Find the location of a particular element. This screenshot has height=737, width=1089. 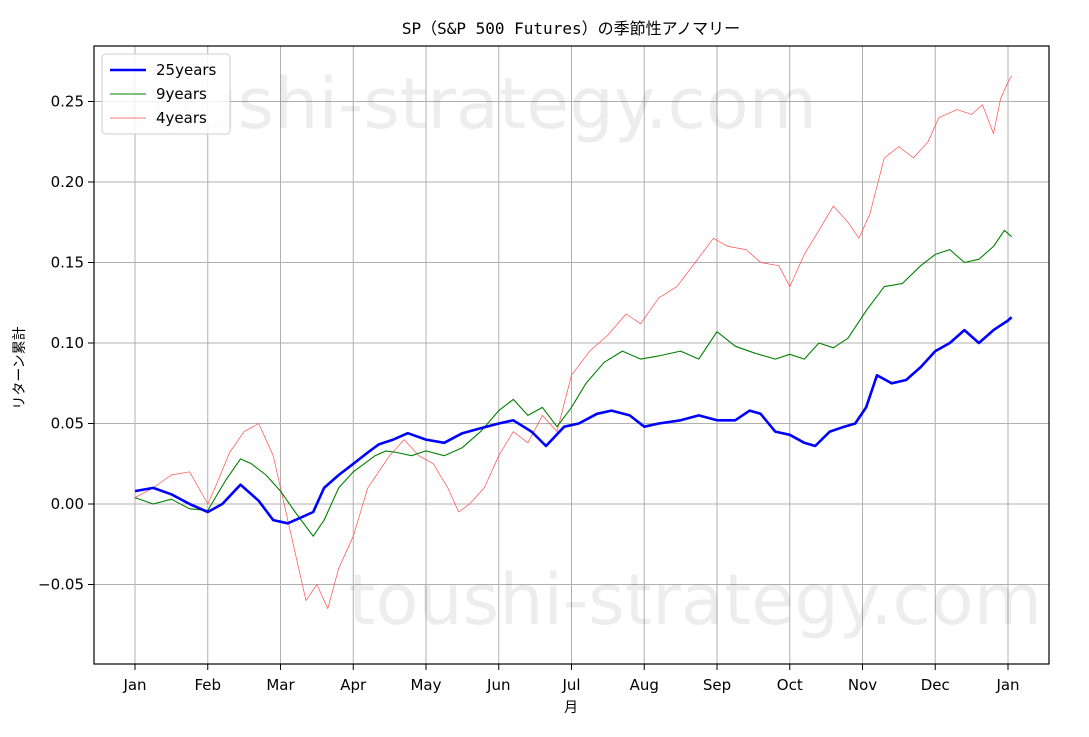

legend-box is located at coordinates (166, 94).